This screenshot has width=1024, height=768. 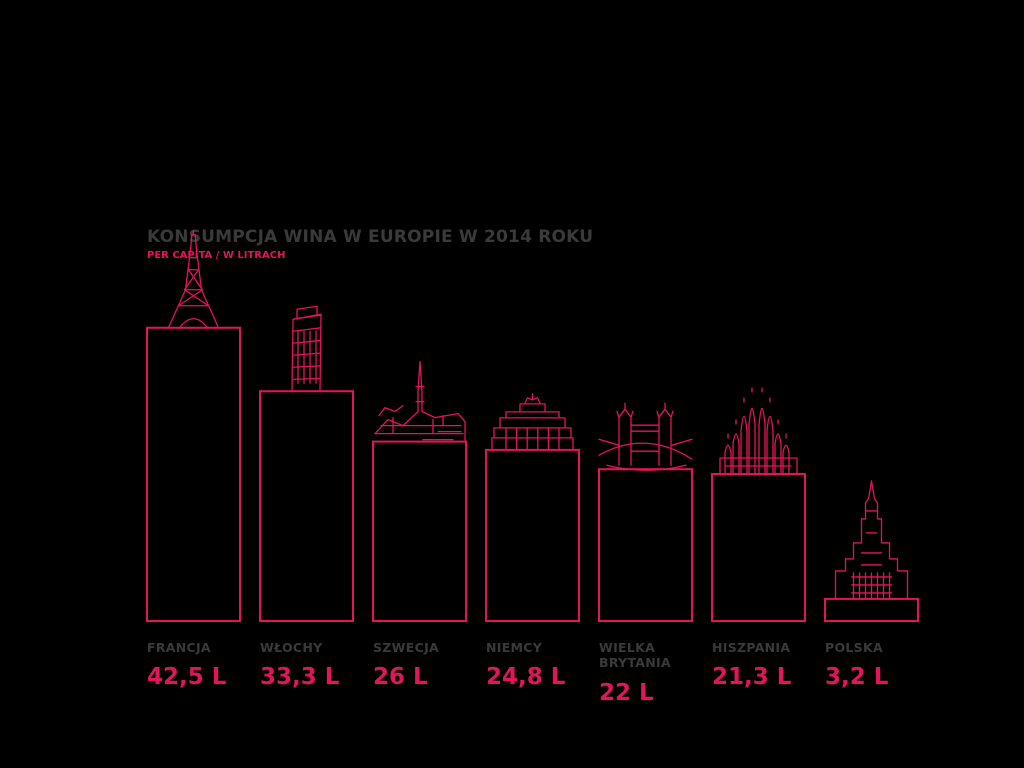 I want to click on category-label: WŁOCHY, so click(x=291, y=647).